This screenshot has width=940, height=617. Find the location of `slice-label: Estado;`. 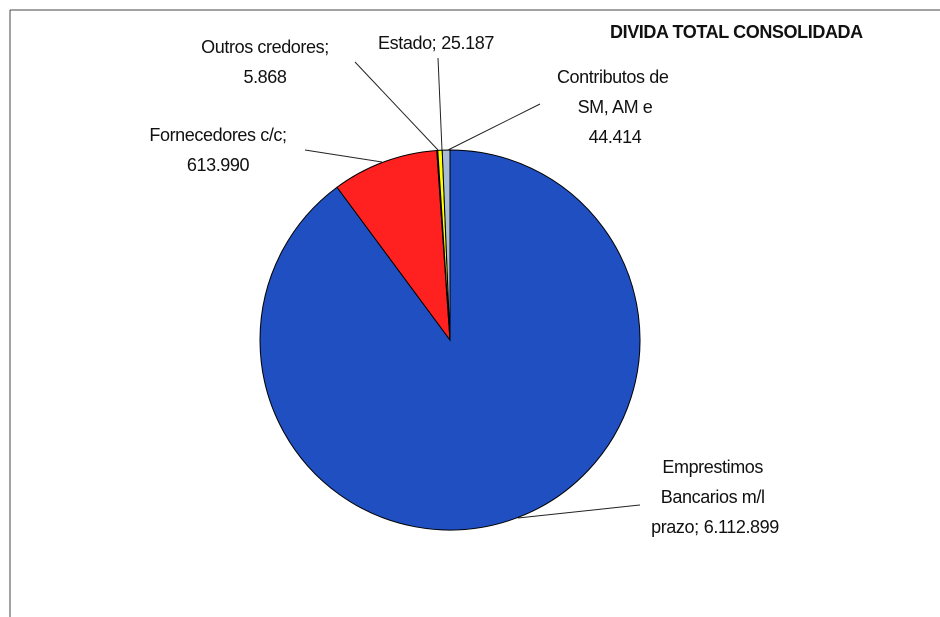

slice-label: Estado; is located at coordinates (407, 43).